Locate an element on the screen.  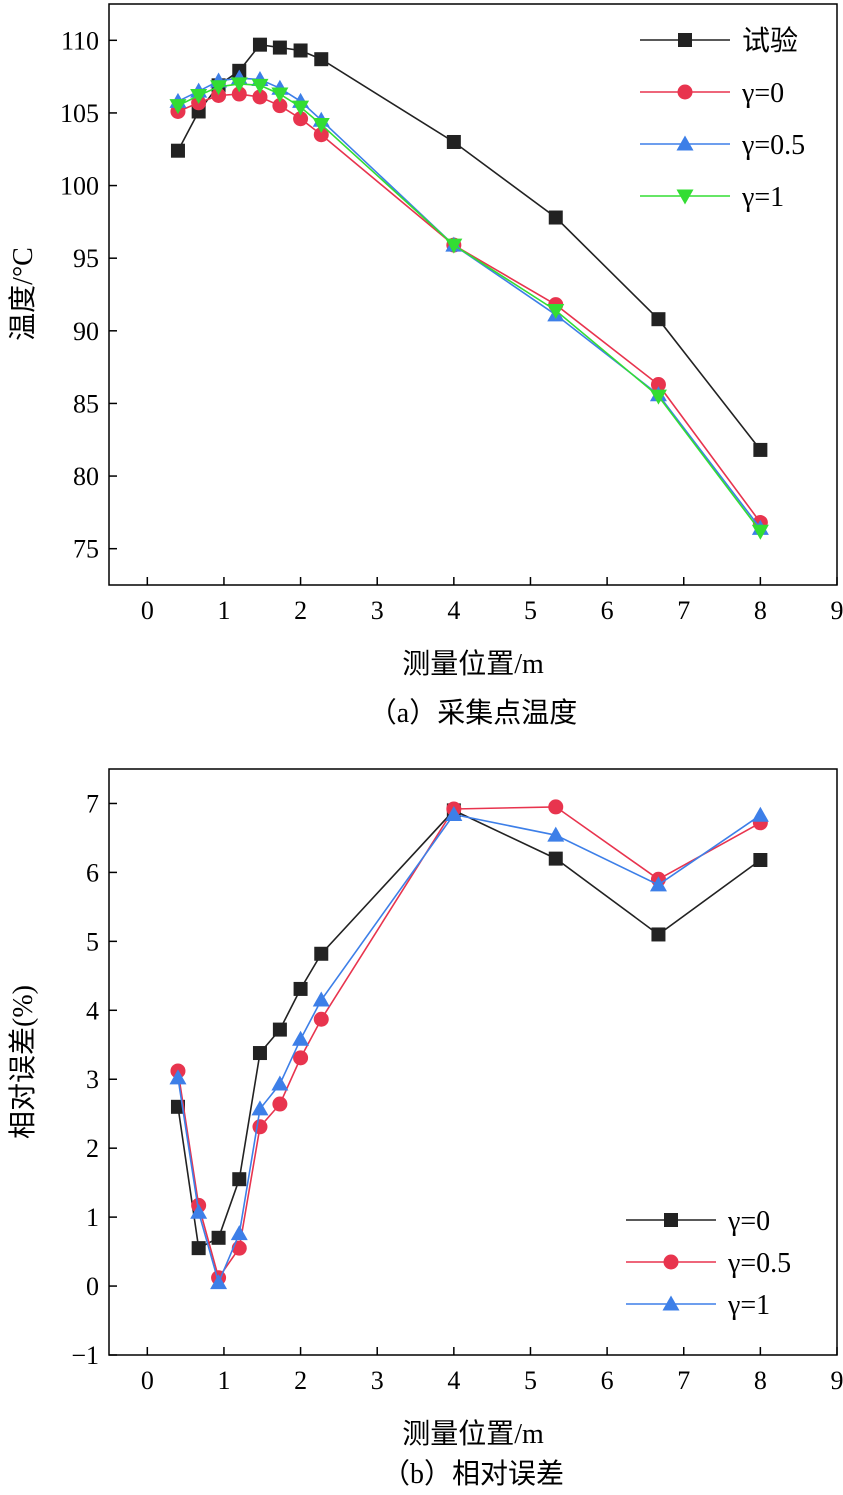
y-tick-label: 7 is located at coordinates (92, 803).